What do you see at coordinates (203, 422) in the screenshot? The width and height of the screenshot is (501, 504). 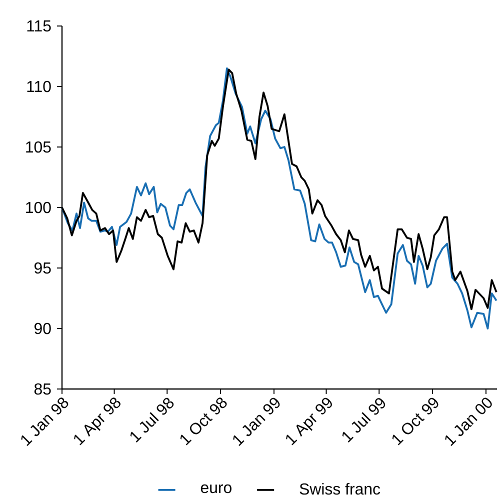 I see `x-tick-label: 1 Oct 98` at bounding box center [203, 422].